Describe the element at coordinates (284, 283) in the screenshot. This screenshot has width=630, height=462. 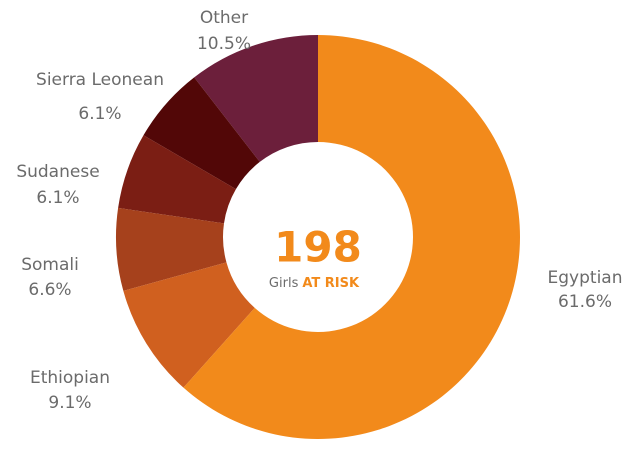
I see `center-text-girls: Girls` at that location.